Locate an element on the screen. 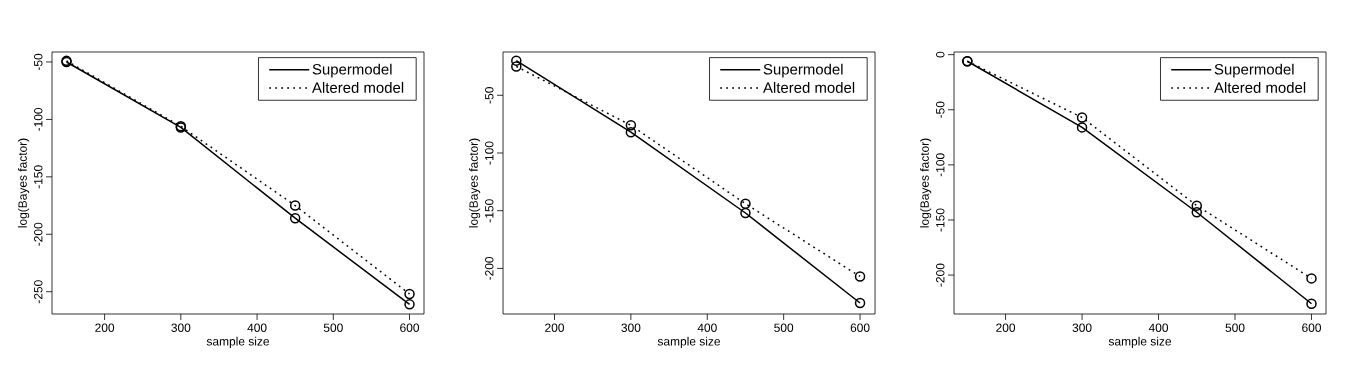 The image size is (1354, 379). y-tick-label: 0 is located at coordinates (940, 54).